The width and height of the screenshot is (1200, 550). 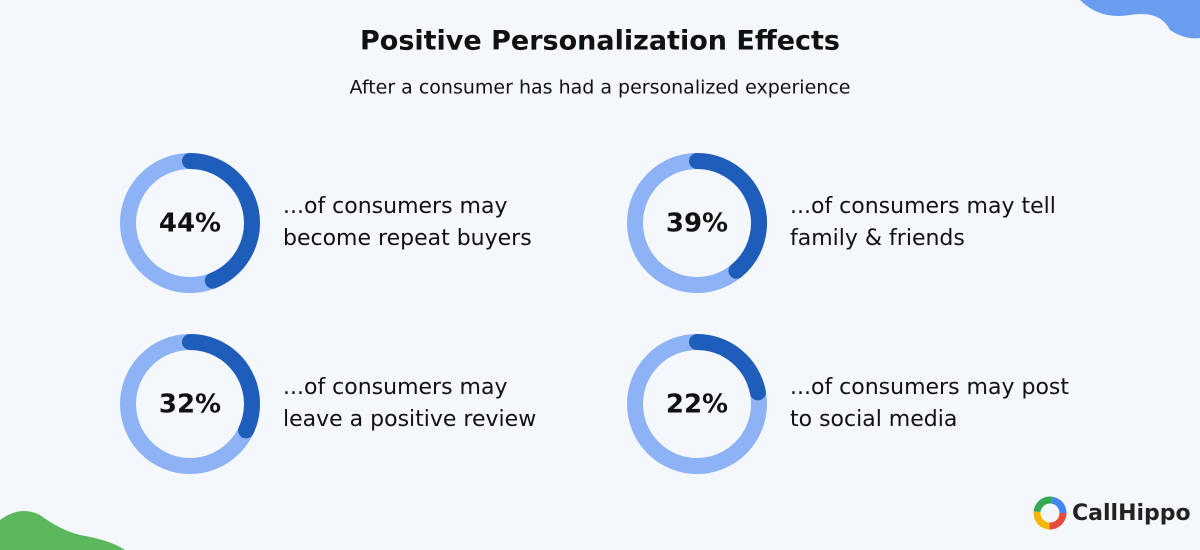 What do you see at coordinates (407, 238) in the screenshot?
I see `description: become repeat buyers` at bounding box center [407, 238].